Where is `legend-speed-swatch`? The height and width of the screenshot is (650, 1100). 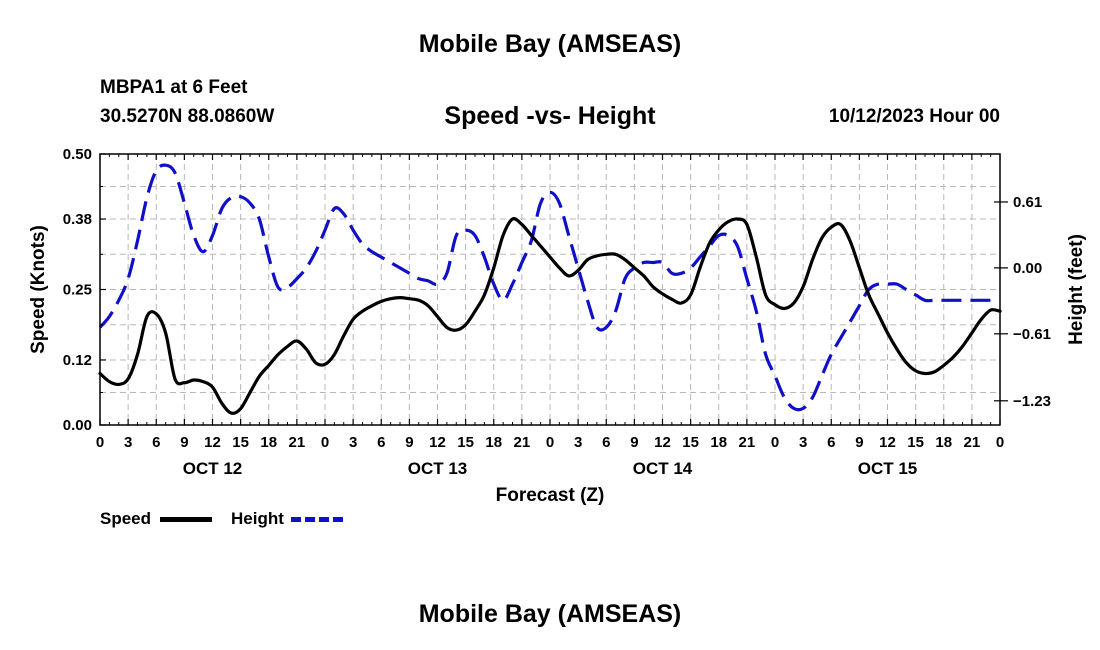 legend-speed-swatch is located at coordinates (186, 519).